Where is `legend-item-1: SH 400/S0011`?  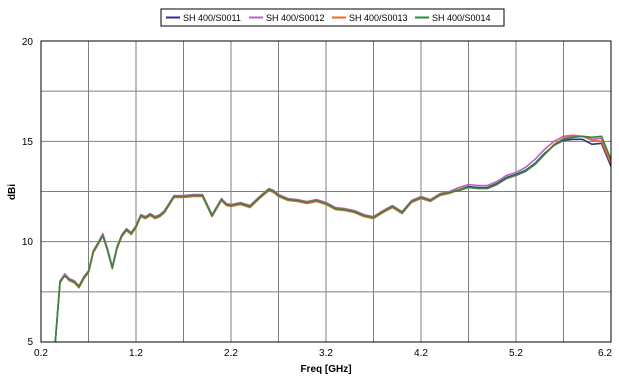 legend-item-1: SH 400/S0011 is located at coordinates (203, 18).